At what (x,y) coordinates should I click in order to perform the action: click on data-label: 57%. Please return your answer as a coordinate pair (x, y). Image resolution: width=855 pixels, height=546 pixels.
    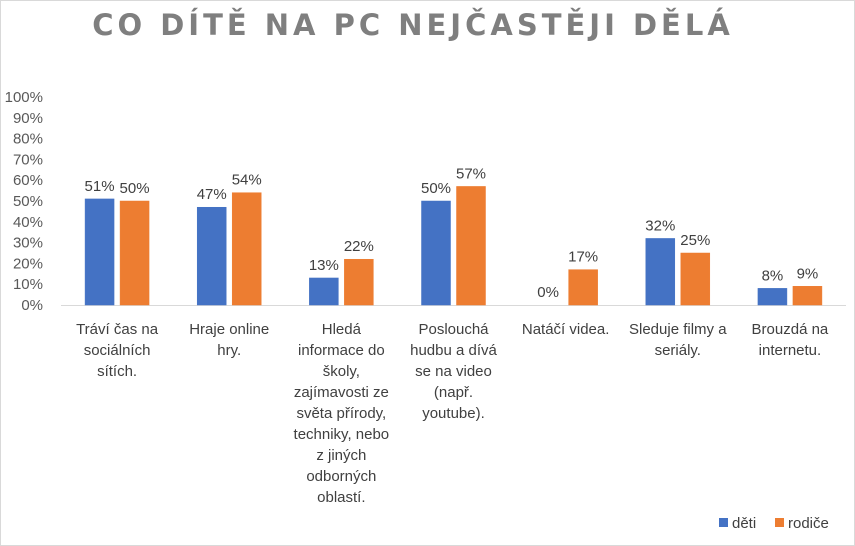
    Looking at the image, I should click on (471, 173).